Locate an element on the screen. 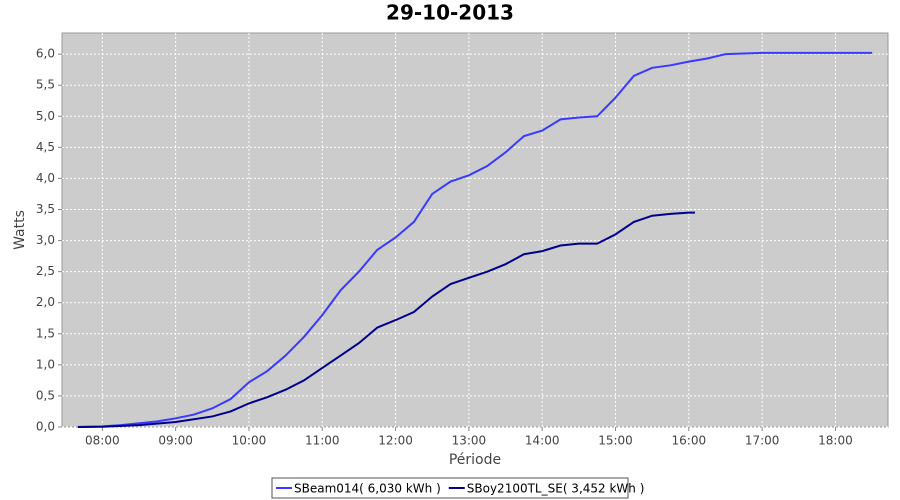 The height and width of the screenshot is (500, 900). y-tick-label: 2,0 is located at coordinates (45, 302).